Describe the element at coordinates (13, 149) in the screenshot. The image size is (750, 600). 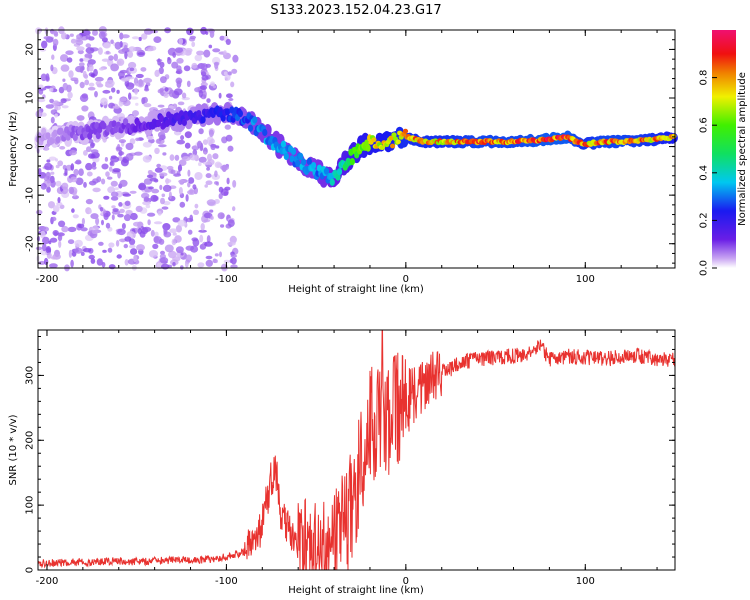
I see `spectrogram-y-axis-title: Frequency (Hz)` at that location.